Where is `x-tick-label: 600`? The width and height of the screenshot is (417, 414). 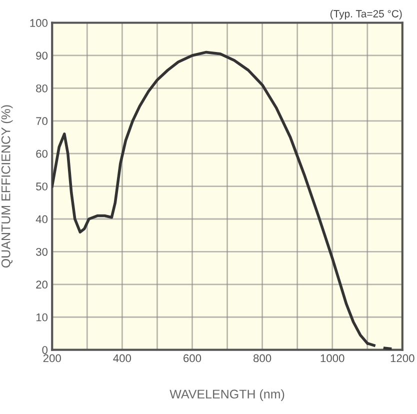
x-tick-label: 600 is located at coordinates (193, 358).